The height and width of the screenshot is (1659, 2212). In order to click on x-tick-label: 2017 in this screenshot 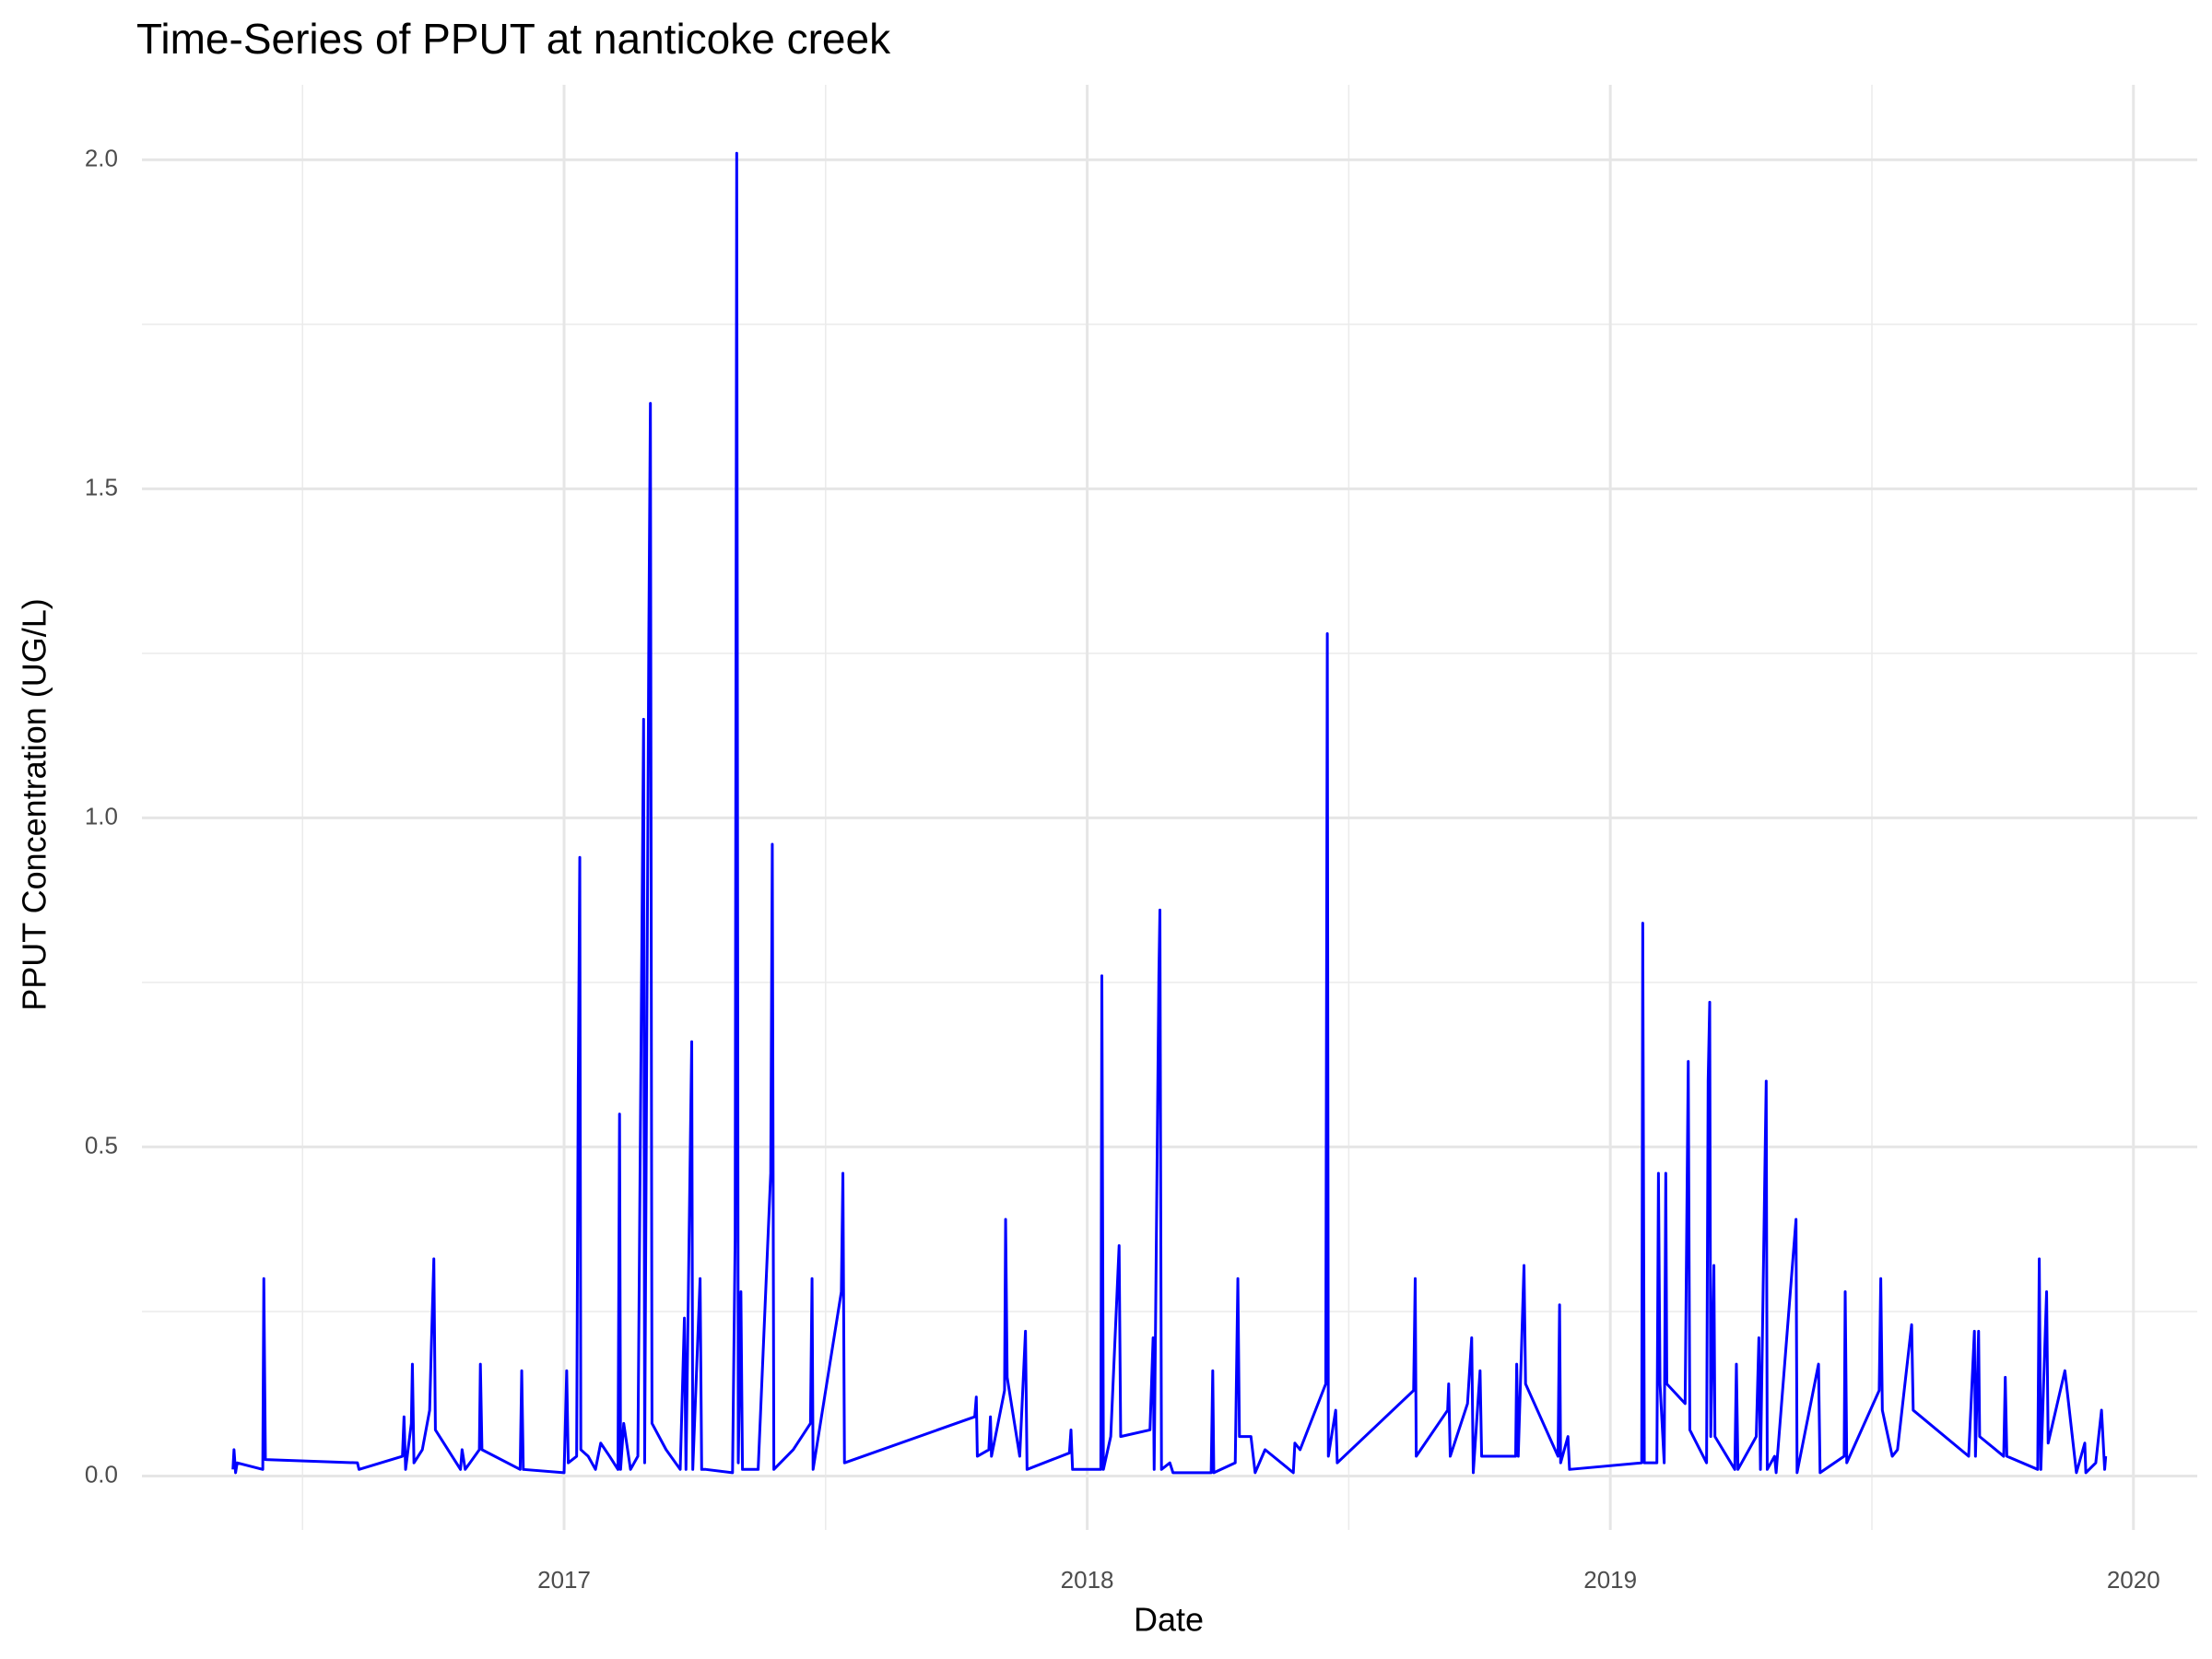, I will do `click(564, 1580)`.